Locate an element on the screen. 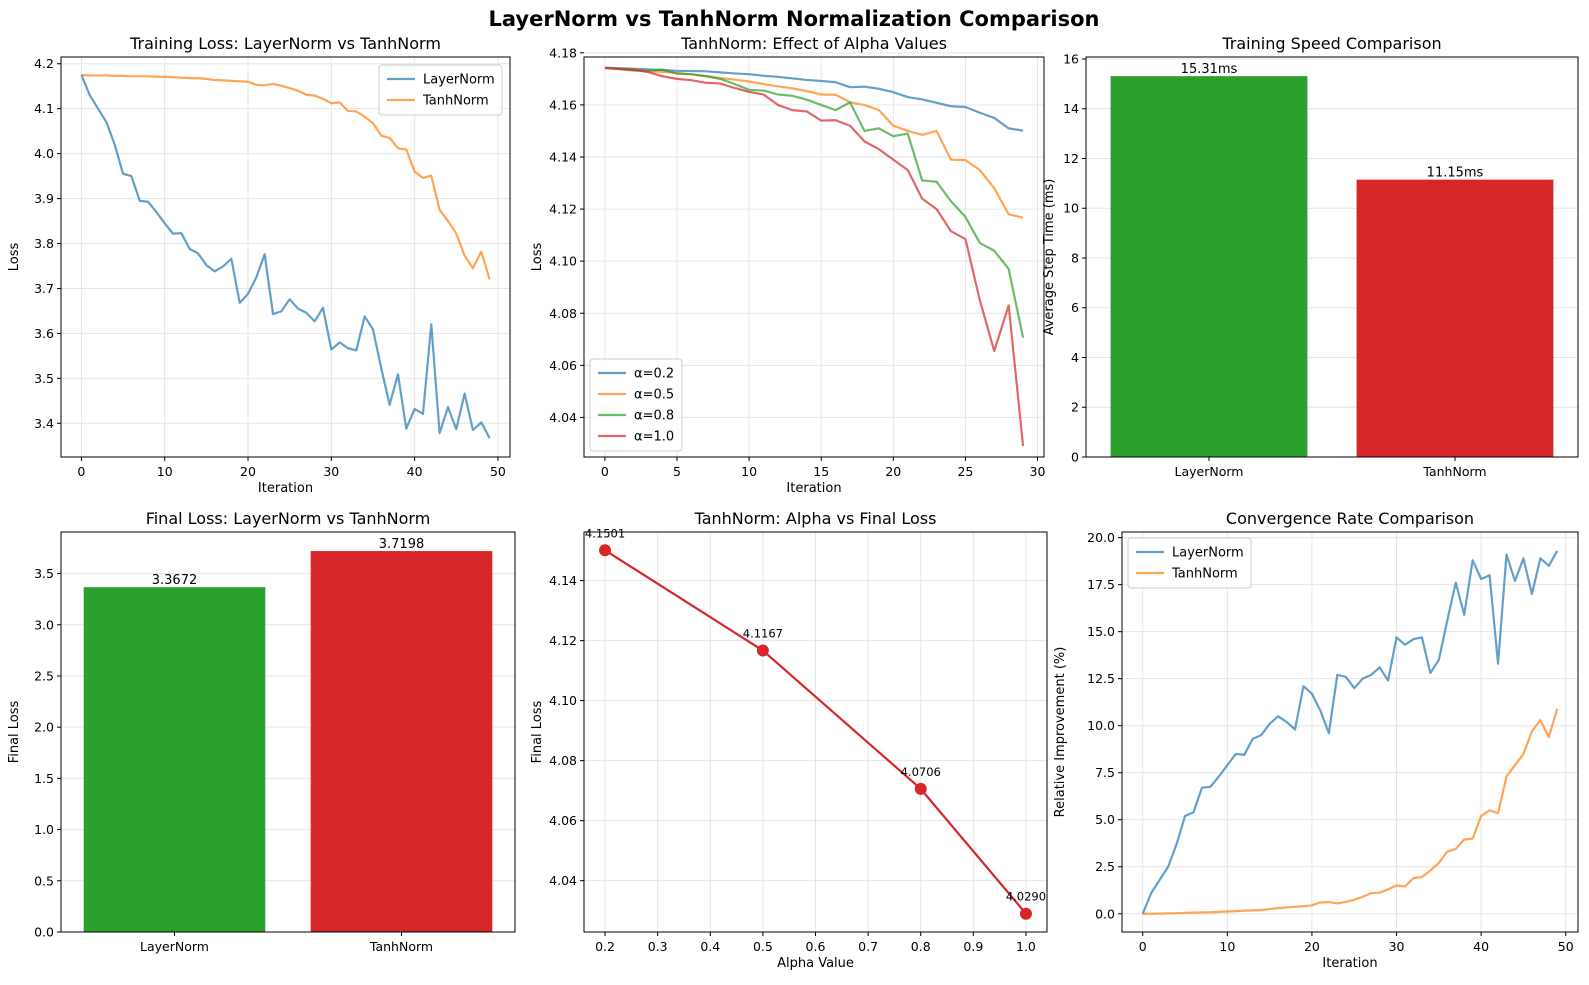 The height and width of the screenshot is (985, 1589). panel-title: TanhNorm: Effect of Alpha Values is located at coordinates (813, 43).